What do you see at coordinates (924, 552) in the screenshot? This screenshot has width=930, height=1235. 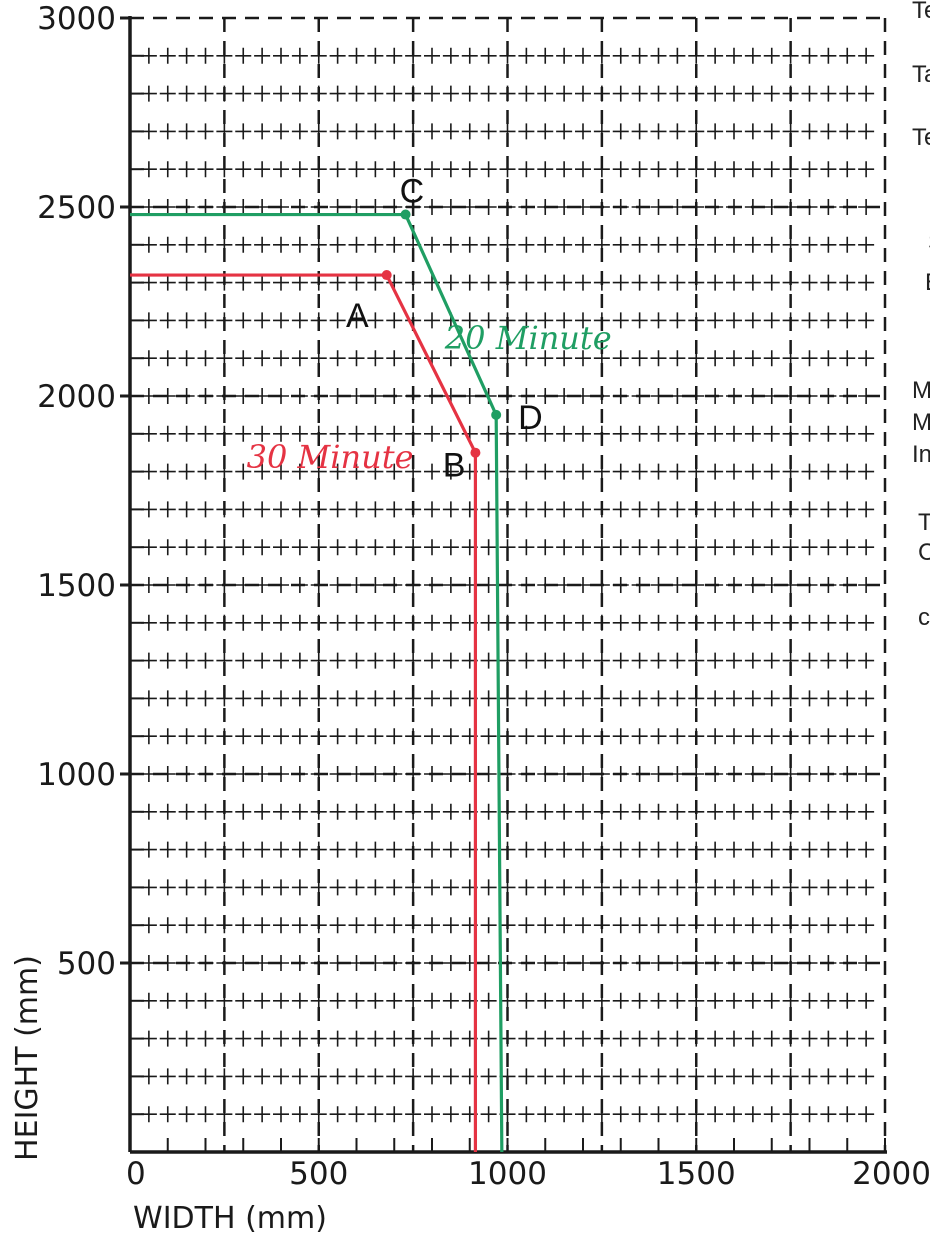 I see `margin-text-fragment: C` at bounding box center [924, 552].